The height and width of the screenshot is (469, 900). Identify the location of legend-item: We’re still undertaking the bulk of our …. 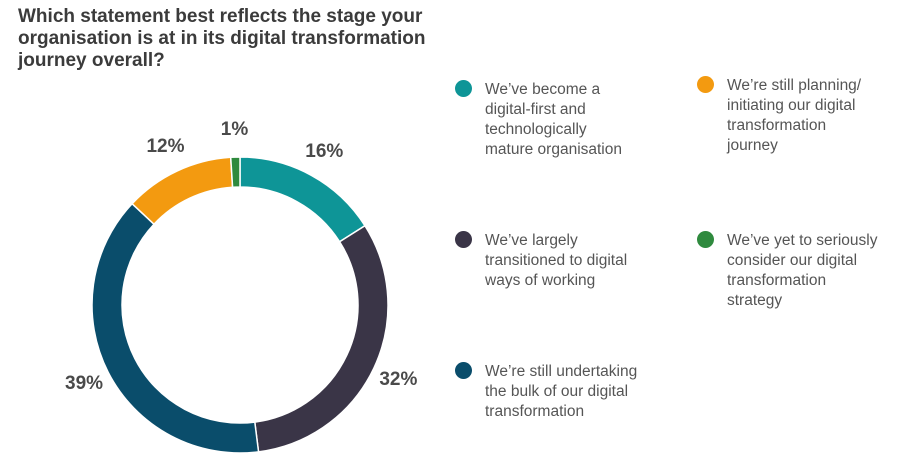
(546, 392).